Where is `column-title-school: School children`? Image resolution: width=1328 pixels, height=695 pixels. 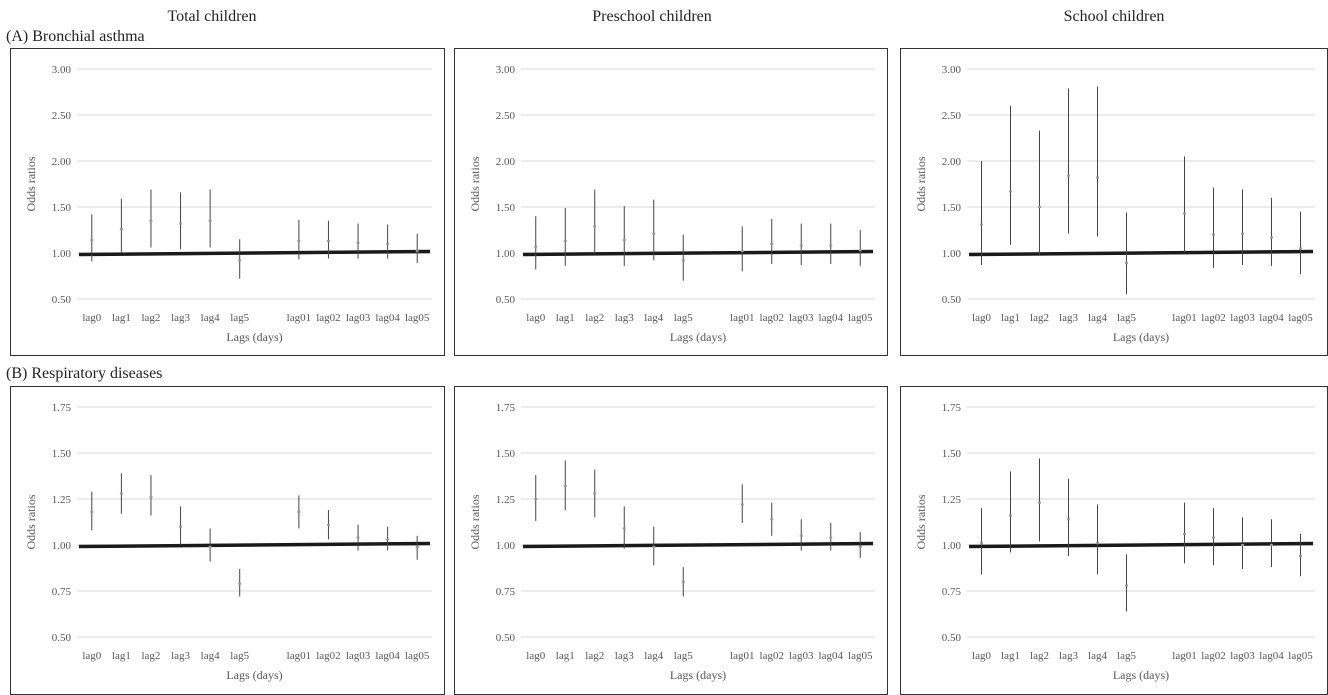
column-title-school: School children is located at coordinates (1114, 16).